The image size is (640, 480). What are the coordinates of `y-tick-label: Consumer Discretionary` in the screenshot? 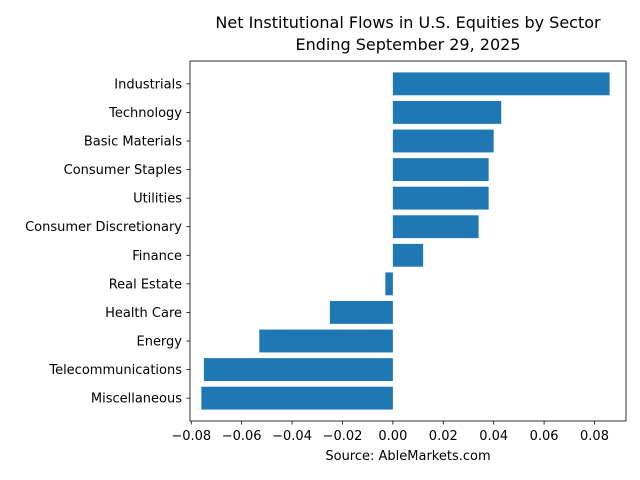 It's located at (103, 227).